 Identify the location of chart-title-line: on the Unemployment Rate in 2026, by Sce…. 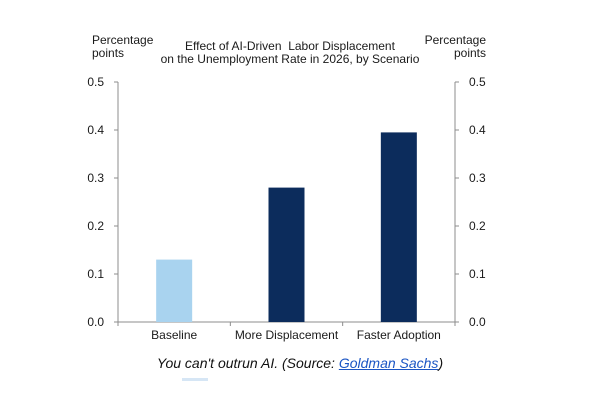
(290, 59).